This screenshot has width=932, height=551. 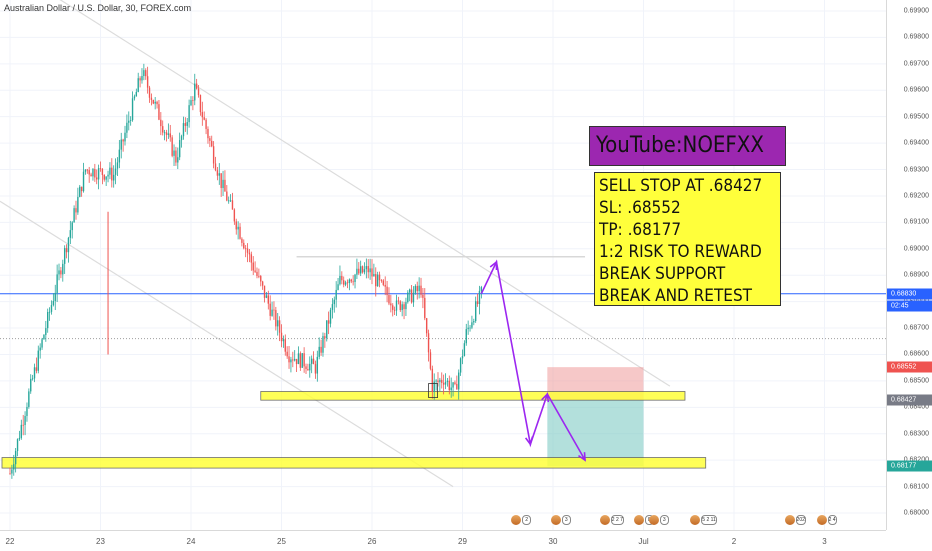 What do you see at coordinates (800, 519) in the screenshot?
I see `event-count: 202` at bounding box center [800, 519].